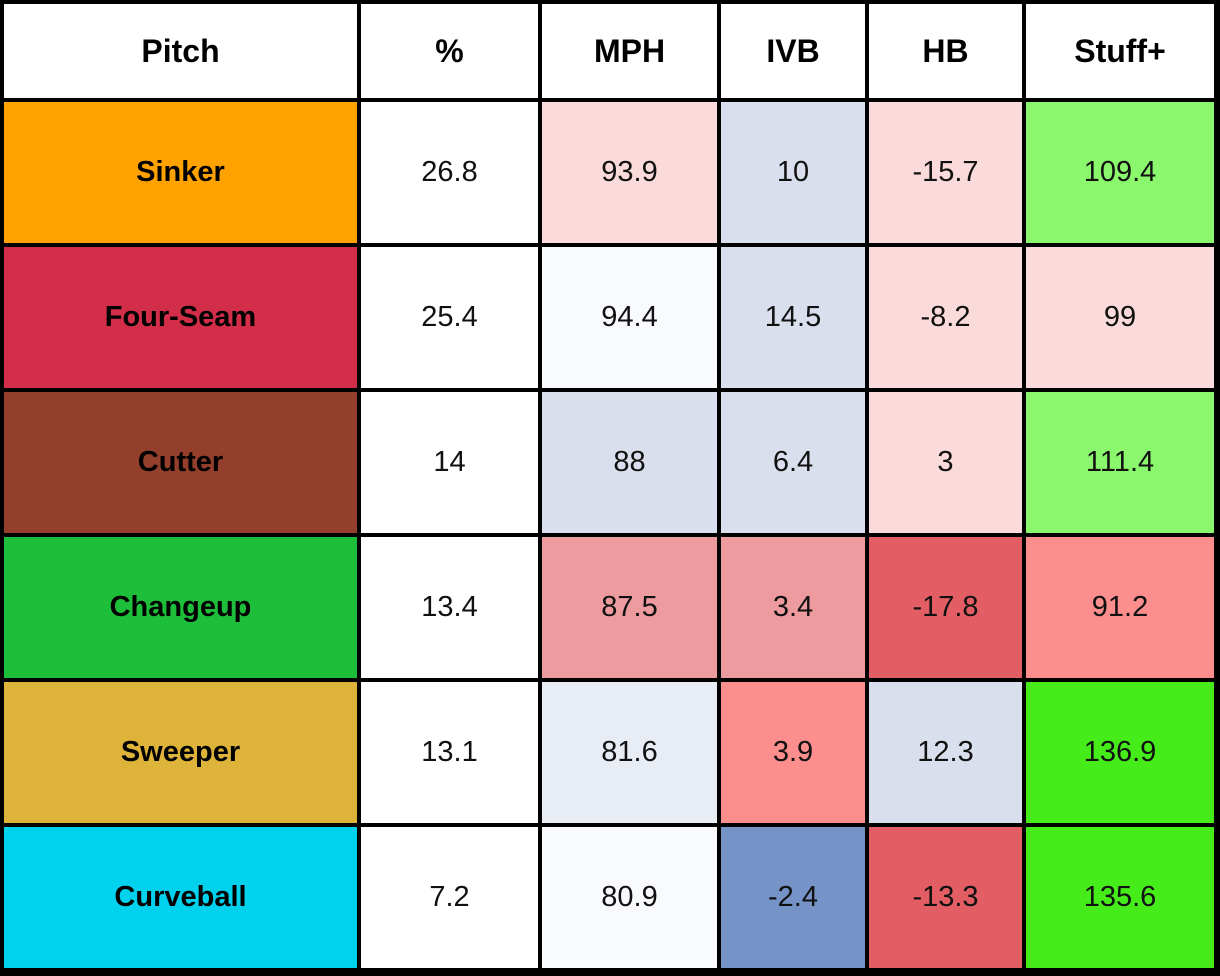 This screenshot has height=976, width=1220. I want to click on stuff-plus-cell: 111.4, so click(1120, 462).